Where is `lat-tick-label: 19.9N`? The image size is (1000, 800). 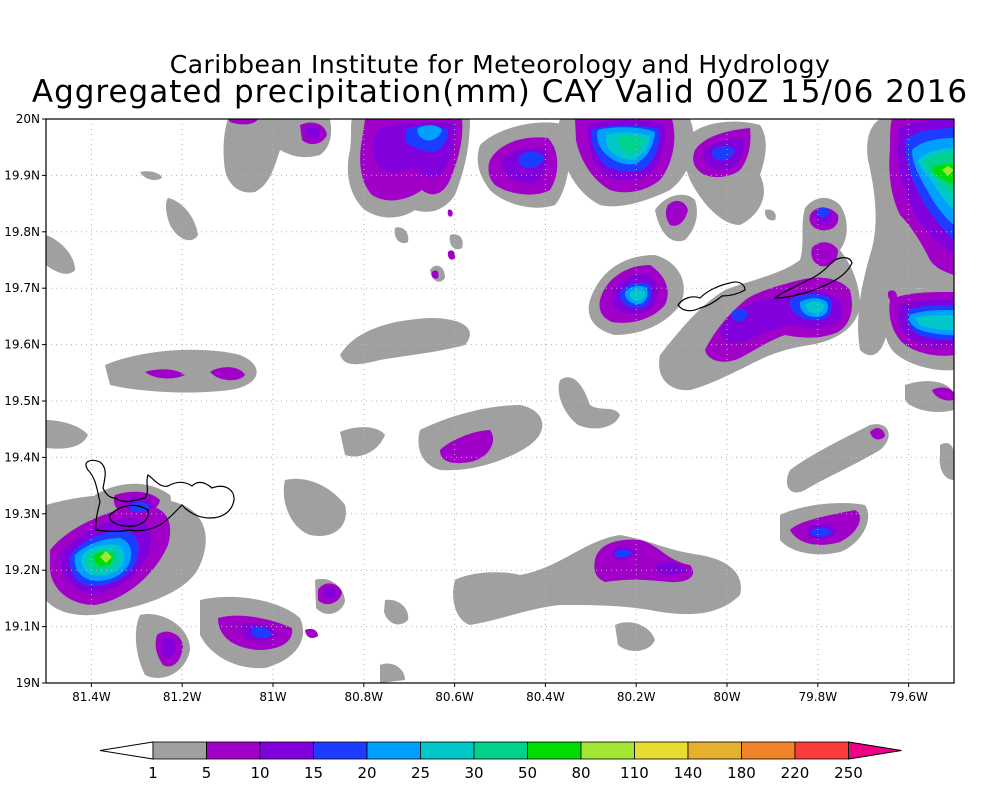
lat-tick-label: 19.9N is located at coordinates (22, 175).